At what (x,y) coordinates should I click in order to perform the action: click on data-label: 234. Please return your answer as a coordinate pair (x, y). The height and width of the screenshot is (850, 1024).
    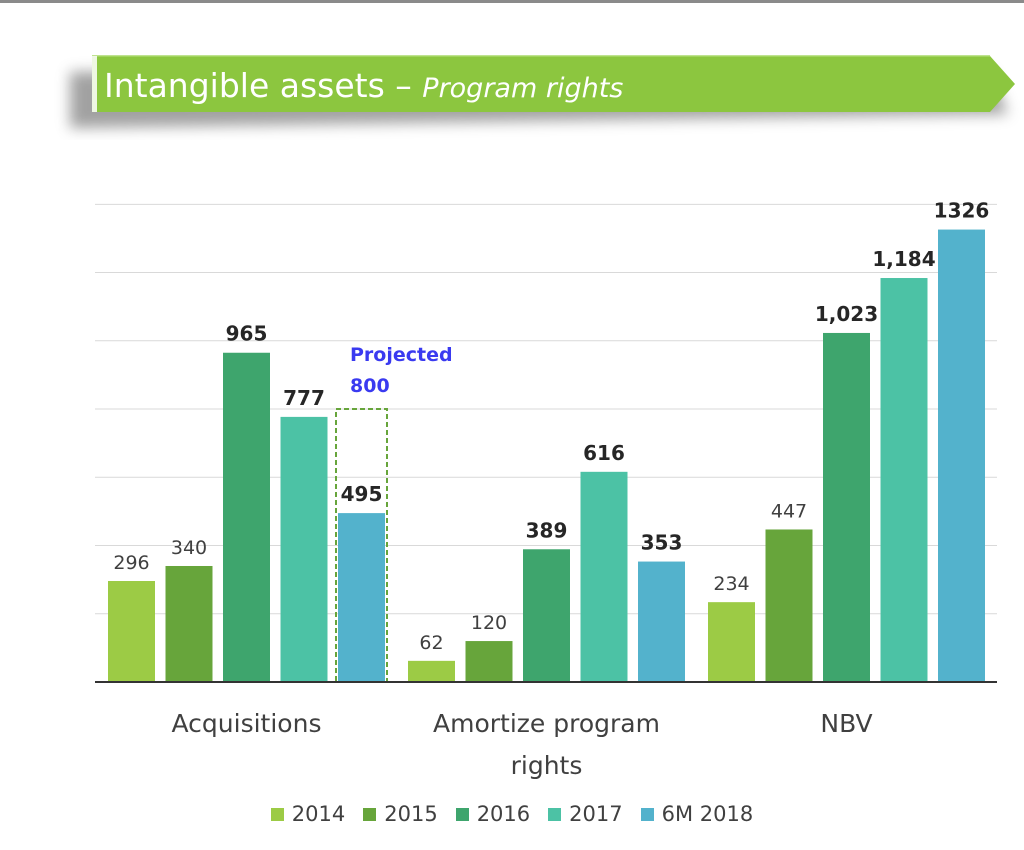
    Looking at the image, I should click on (731, 584).